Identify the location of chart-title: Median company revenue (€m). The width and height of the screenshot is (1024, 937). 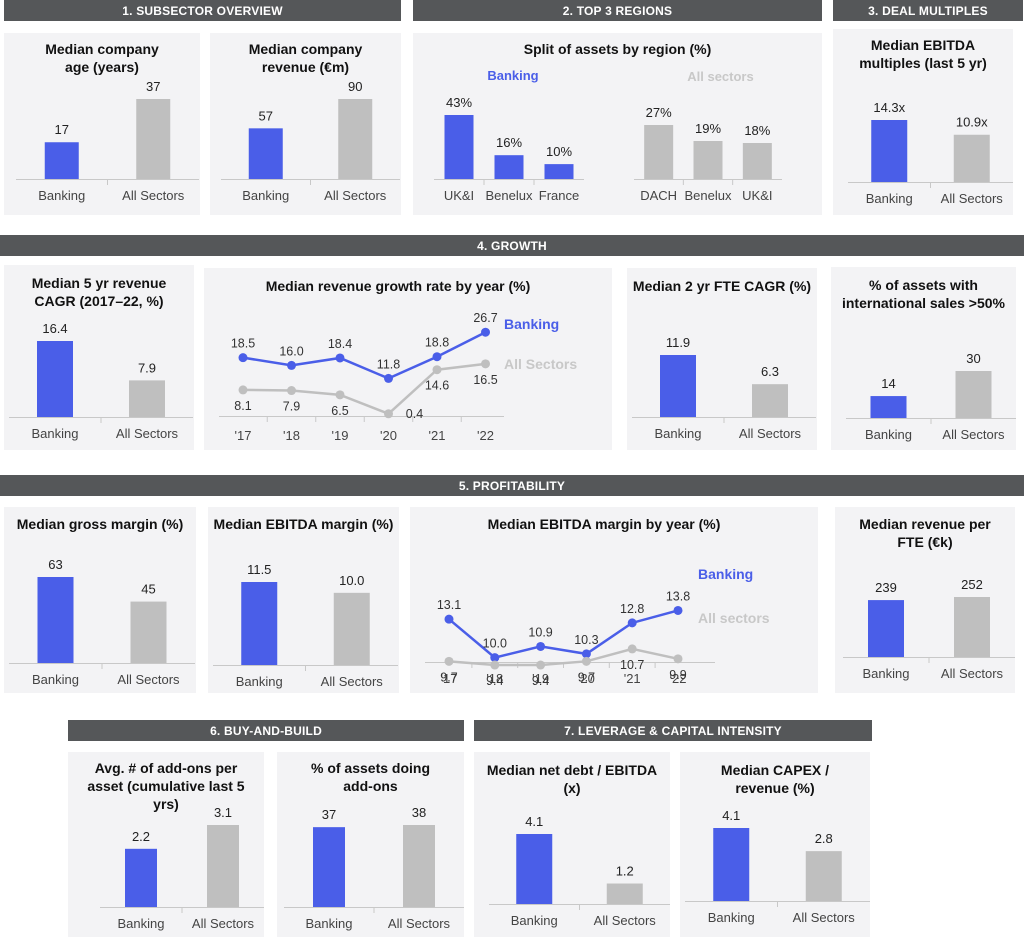
(305, 58).